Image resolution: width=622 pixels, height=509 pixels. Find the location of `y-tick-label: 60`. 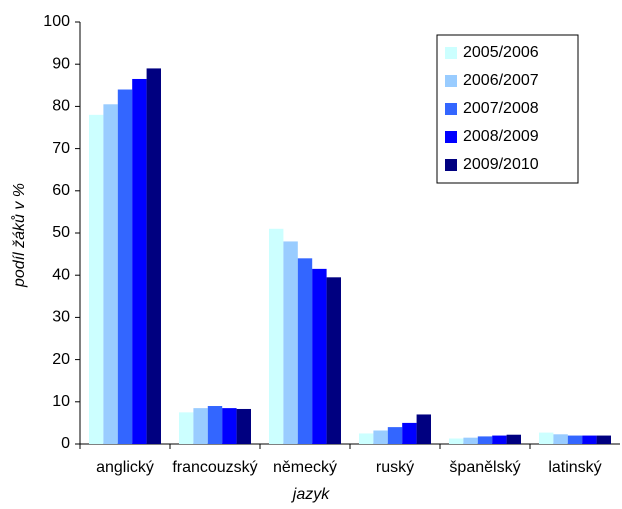

y-tick-label: 60 is located at coordinates (61, 190).